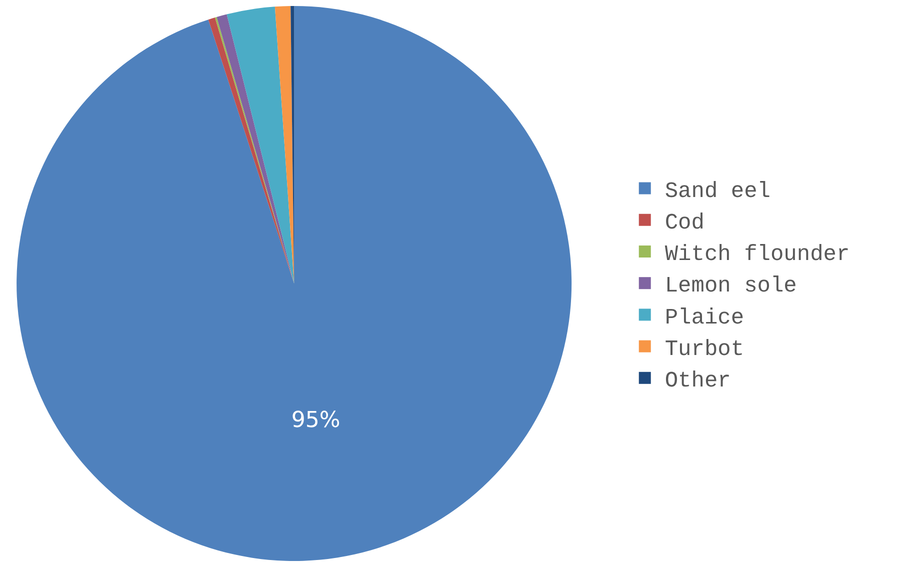  Describe the element at coordinates (717, 191) in the screenshot. I see `legend-label: Sand eel` at that location.